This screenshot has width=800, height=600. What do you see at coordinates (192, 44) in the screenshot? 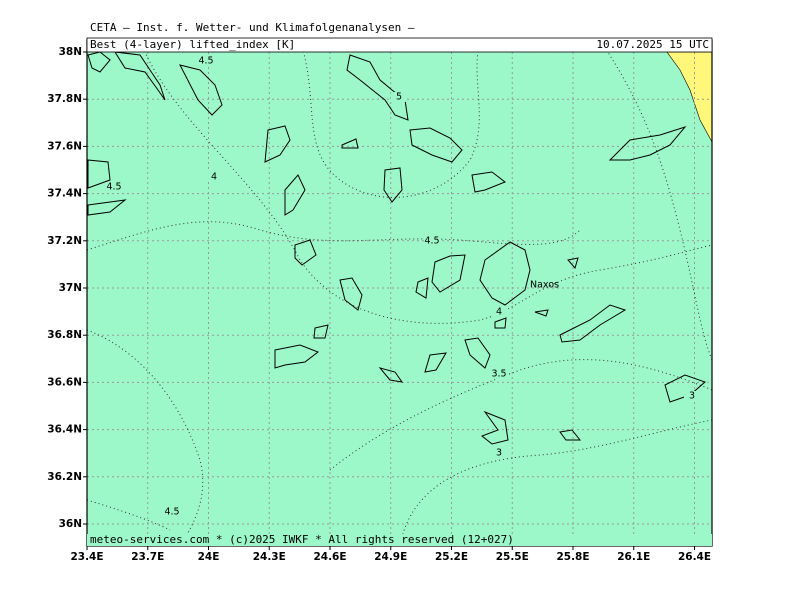
I see `variable-title: Best (4-layer) lifted_index [K]` at bounding box center [192, 44].